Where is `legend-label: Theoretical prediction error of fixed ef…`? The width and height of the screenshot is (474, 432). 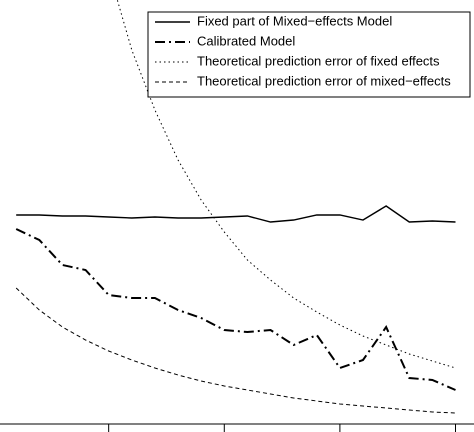
legend-label: Theoretical prediction error of fixed ef… is located at coordinates (318, 60).